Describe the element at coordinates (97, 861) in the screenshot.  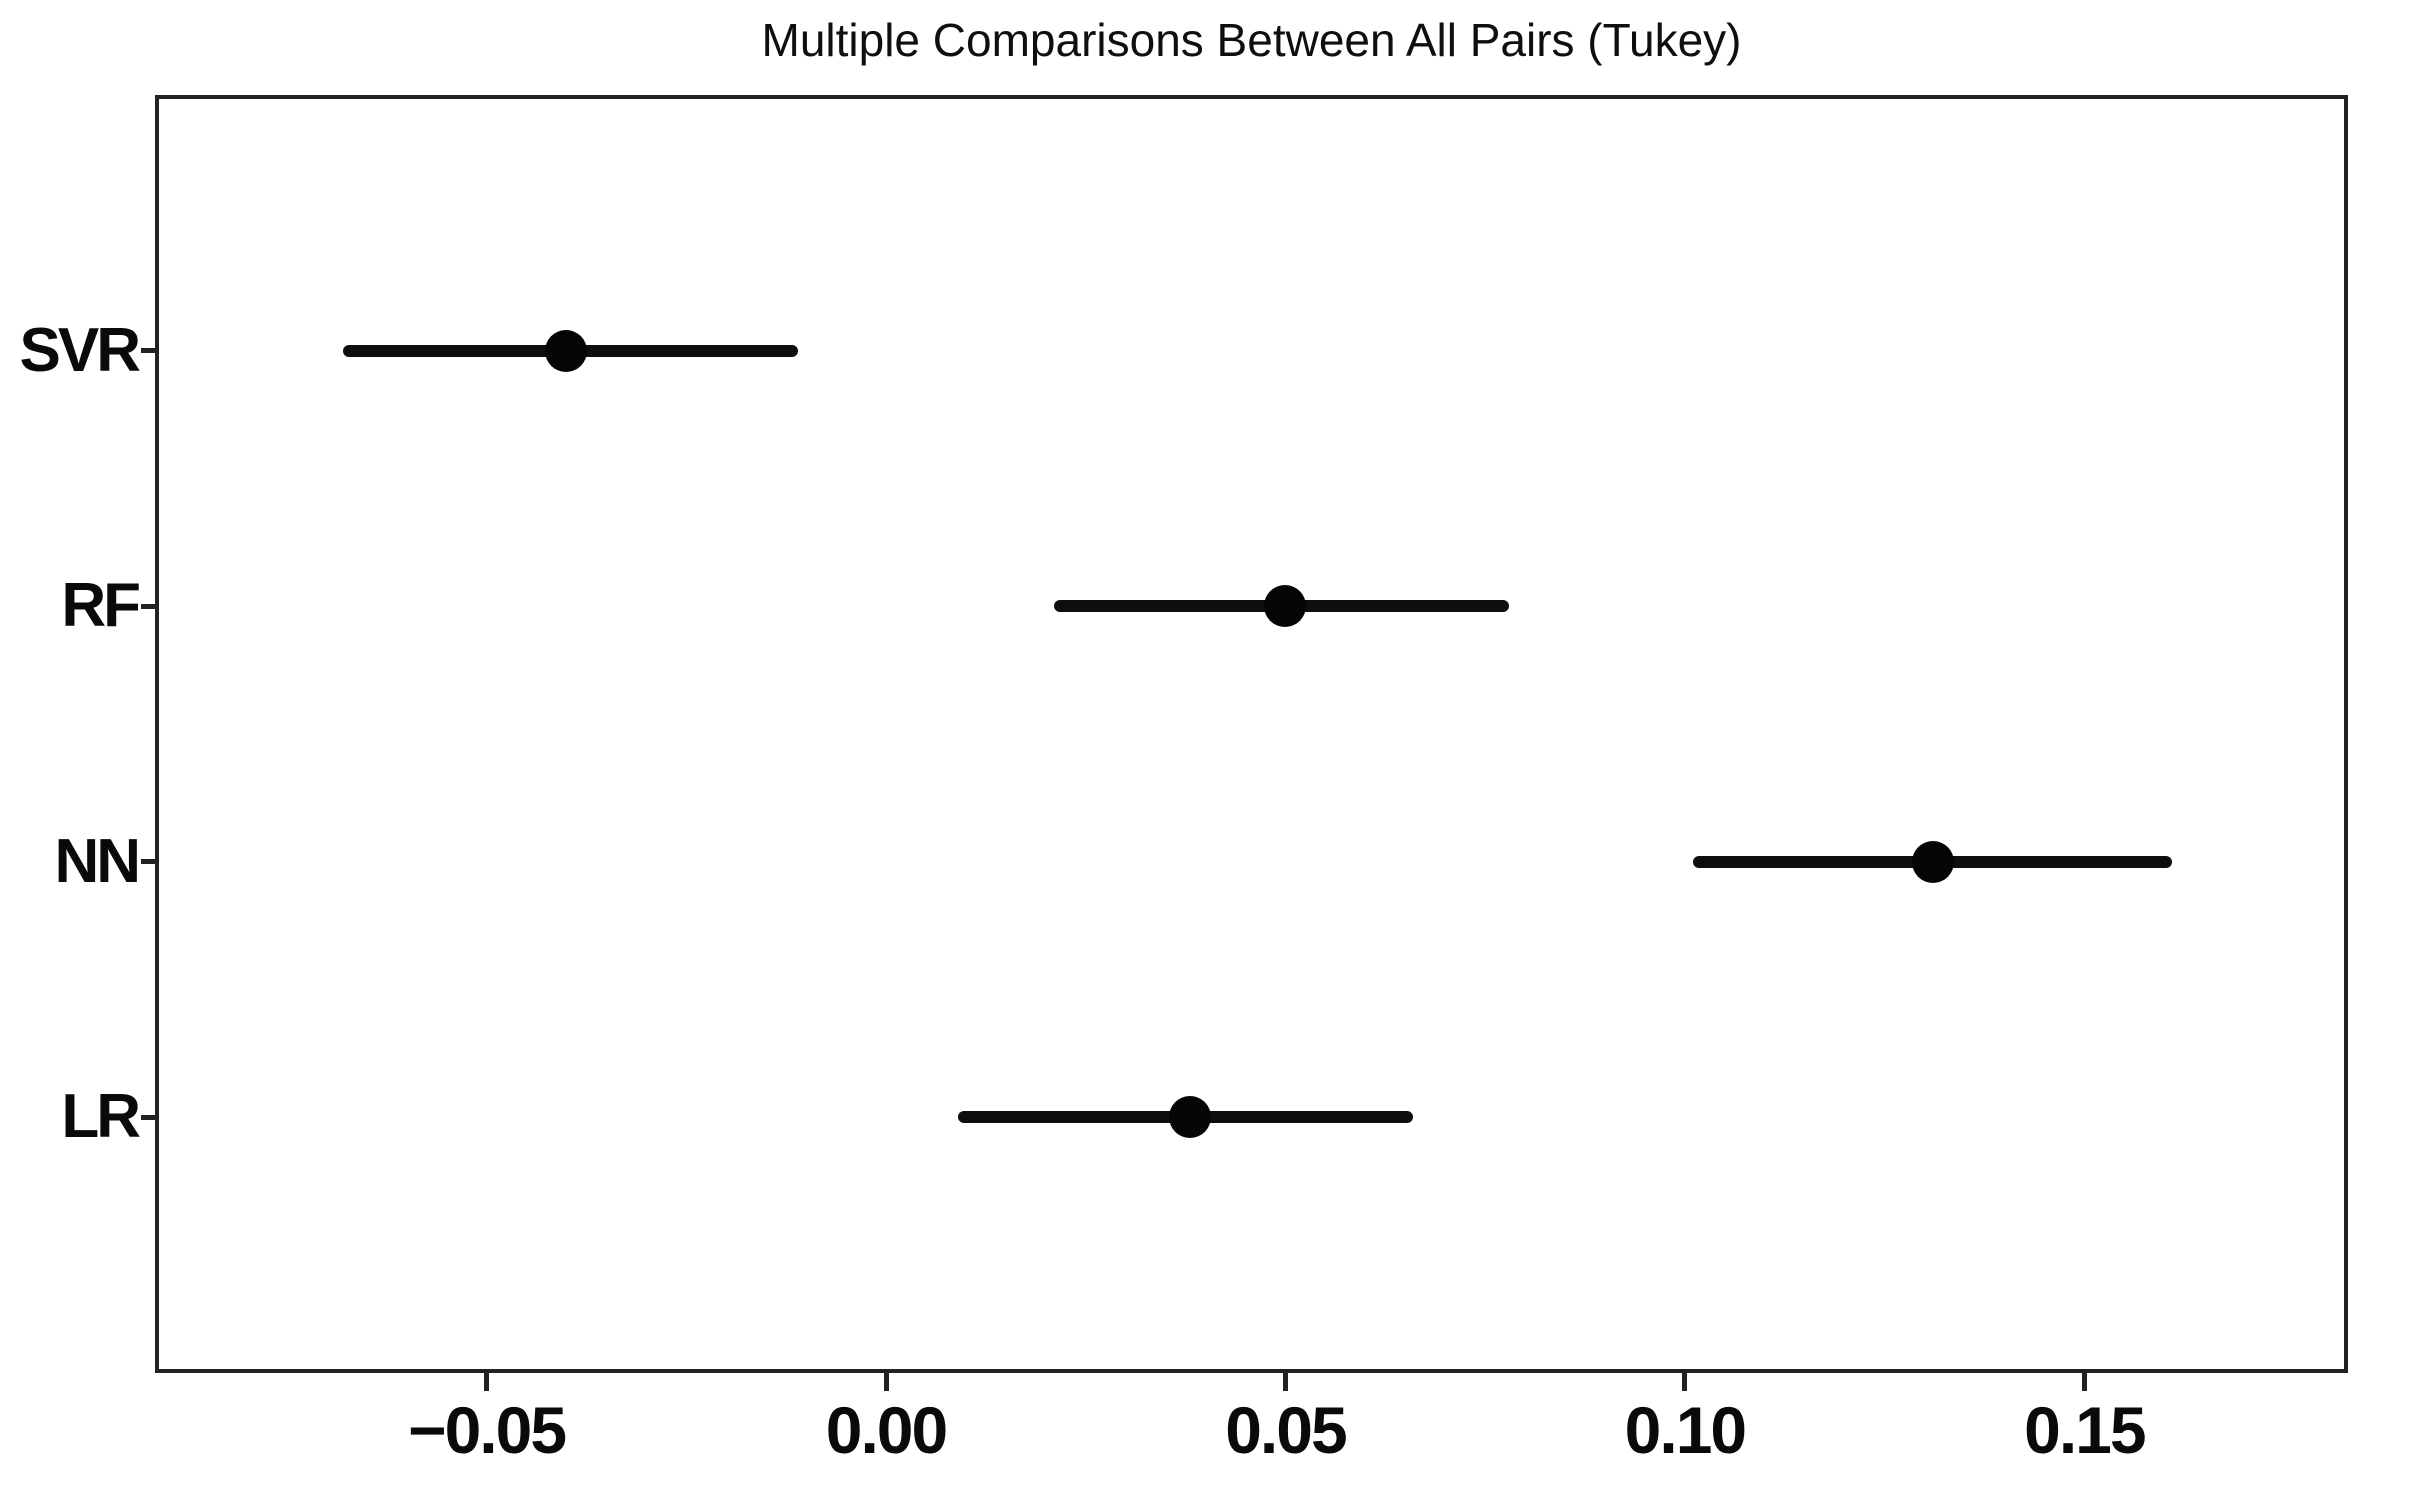
I see `y-axis-category-label: NN` at that location.